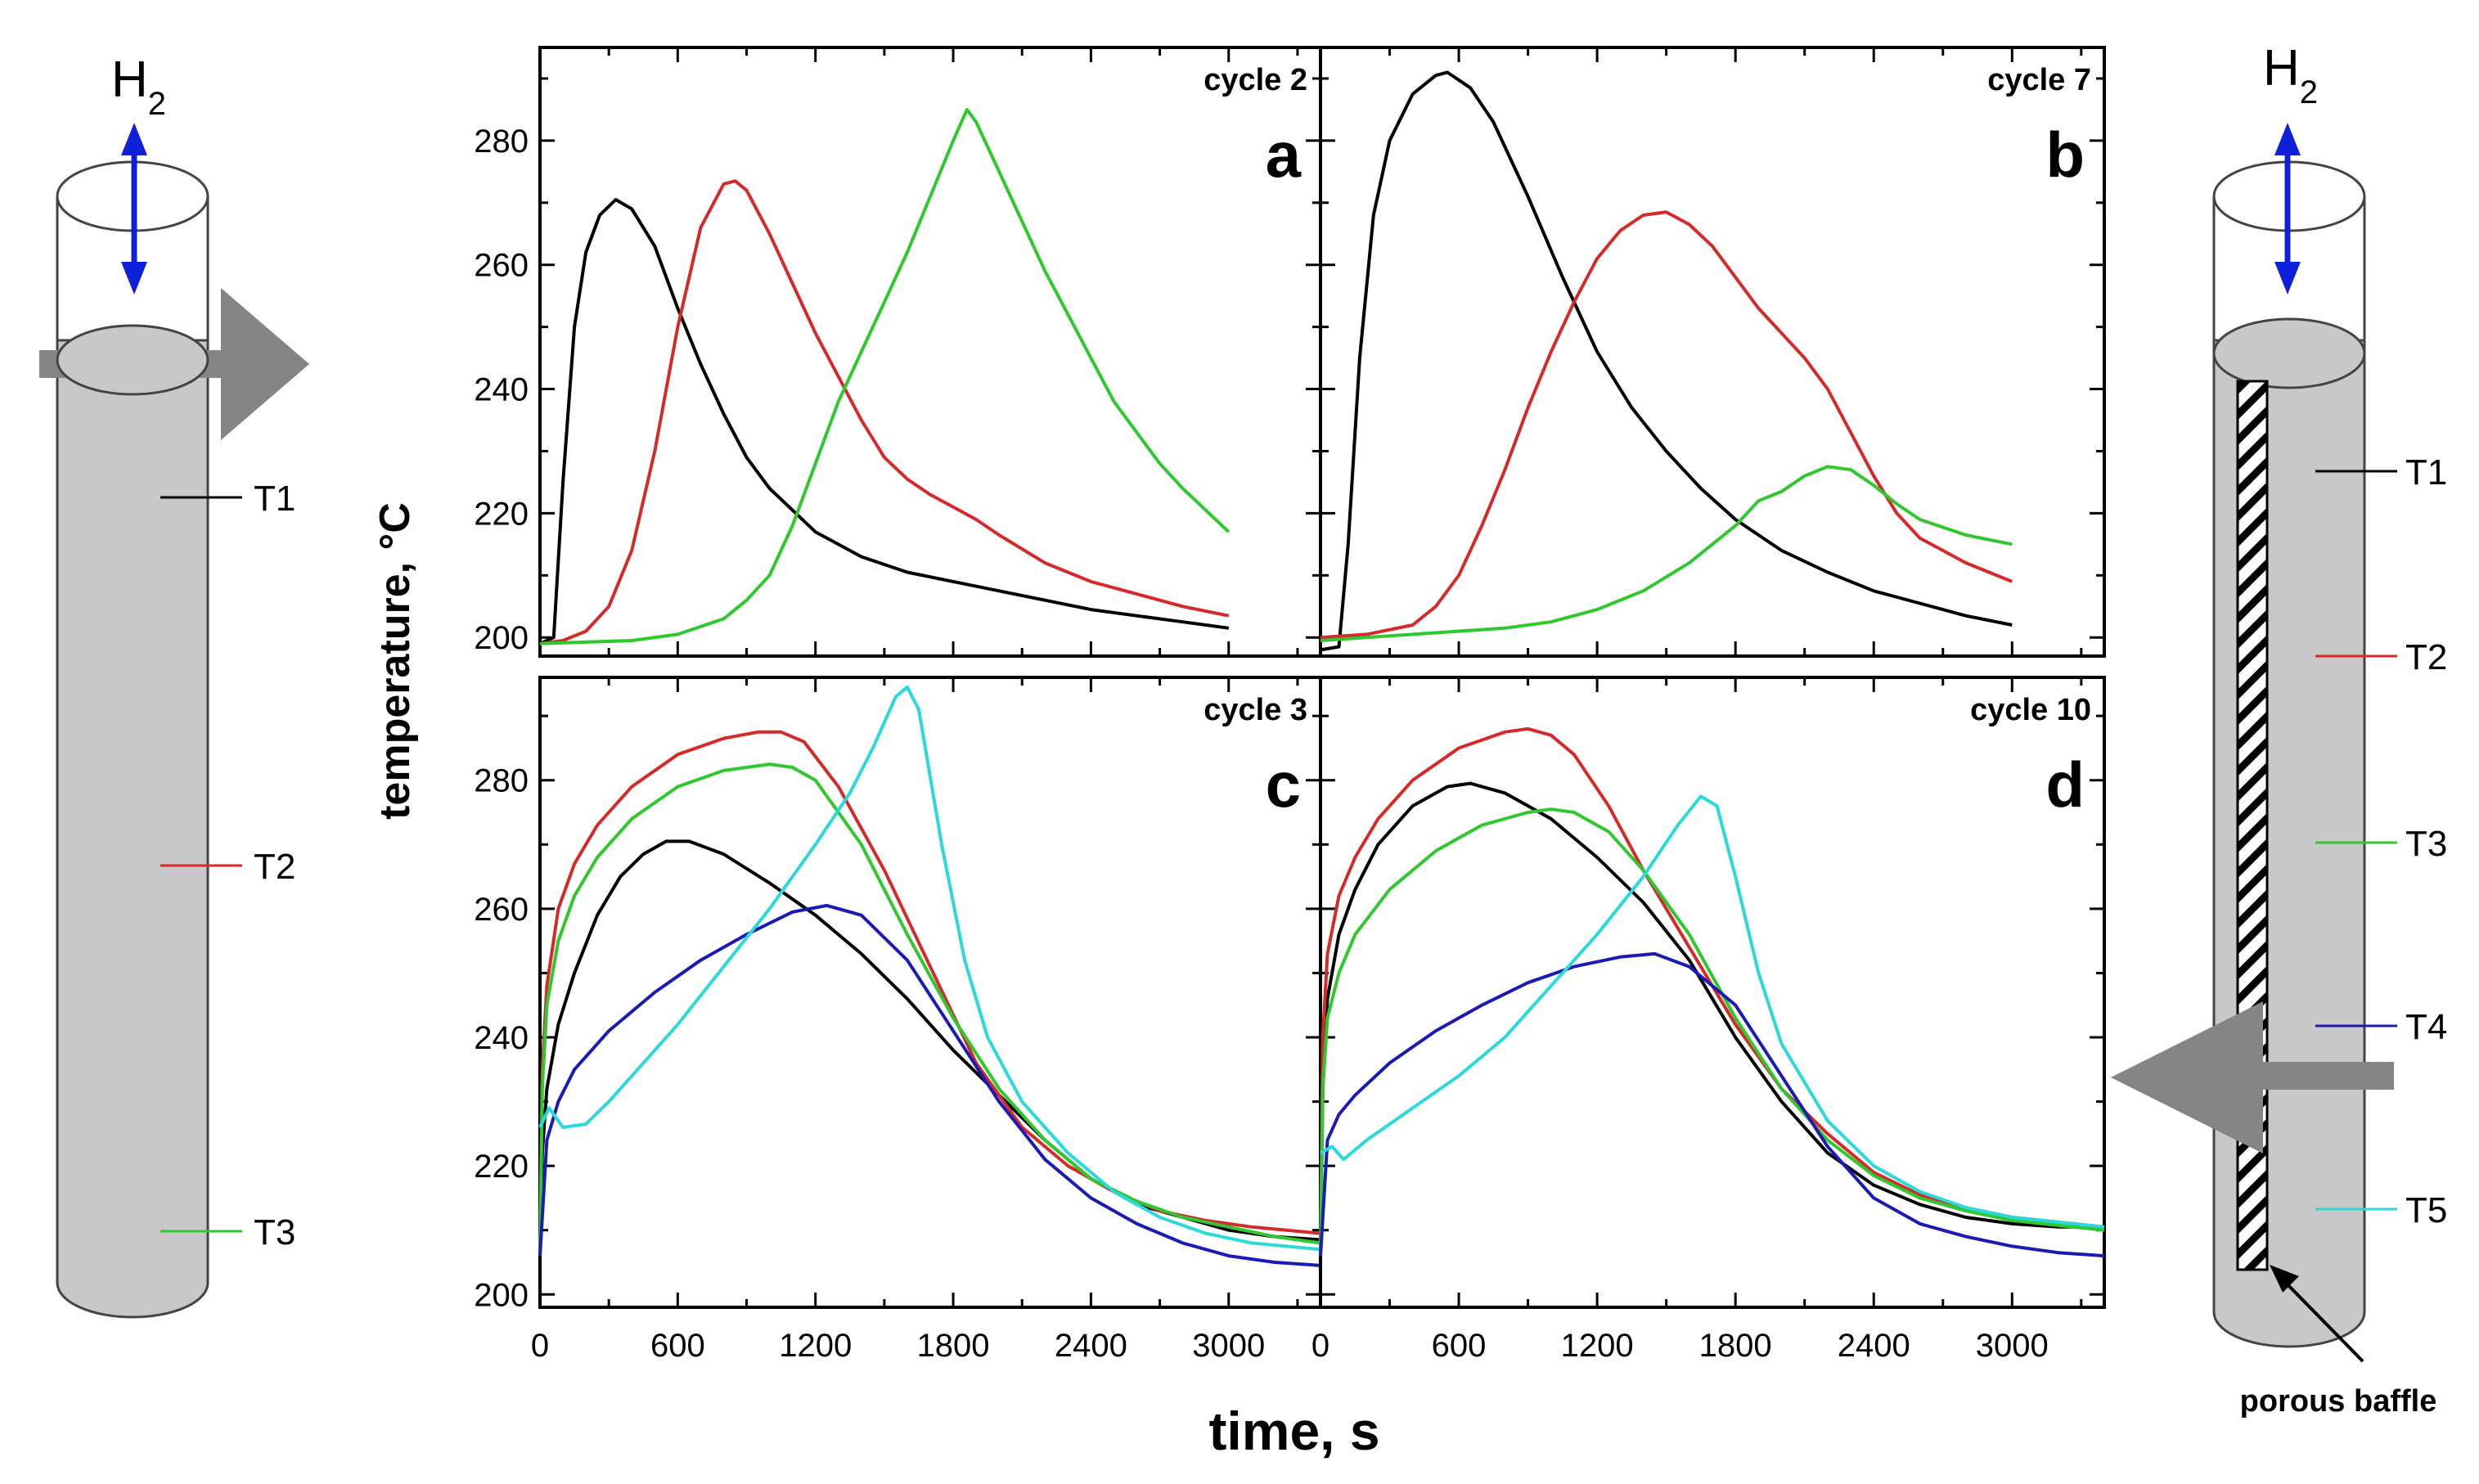 Image resolution: width=2479 pixels, height=1484 pixels. Describe the element at coordinates (132, 360) in the screenshot. I see `left-powder-surface` at that location.